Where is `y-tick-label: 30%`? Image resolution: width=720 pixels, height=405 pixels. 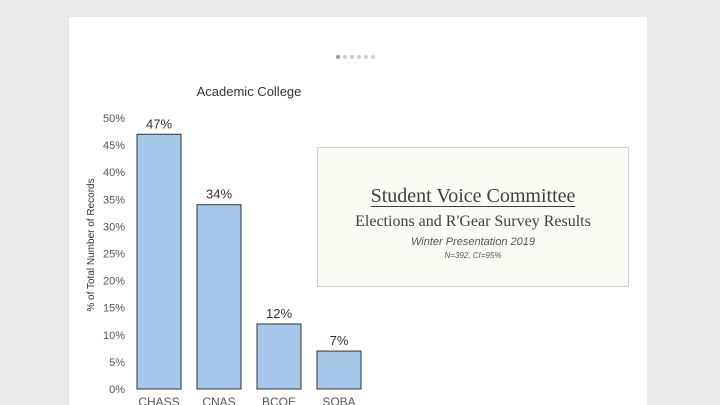
y-tick-label: 30% is located at coordinates (114, 227).